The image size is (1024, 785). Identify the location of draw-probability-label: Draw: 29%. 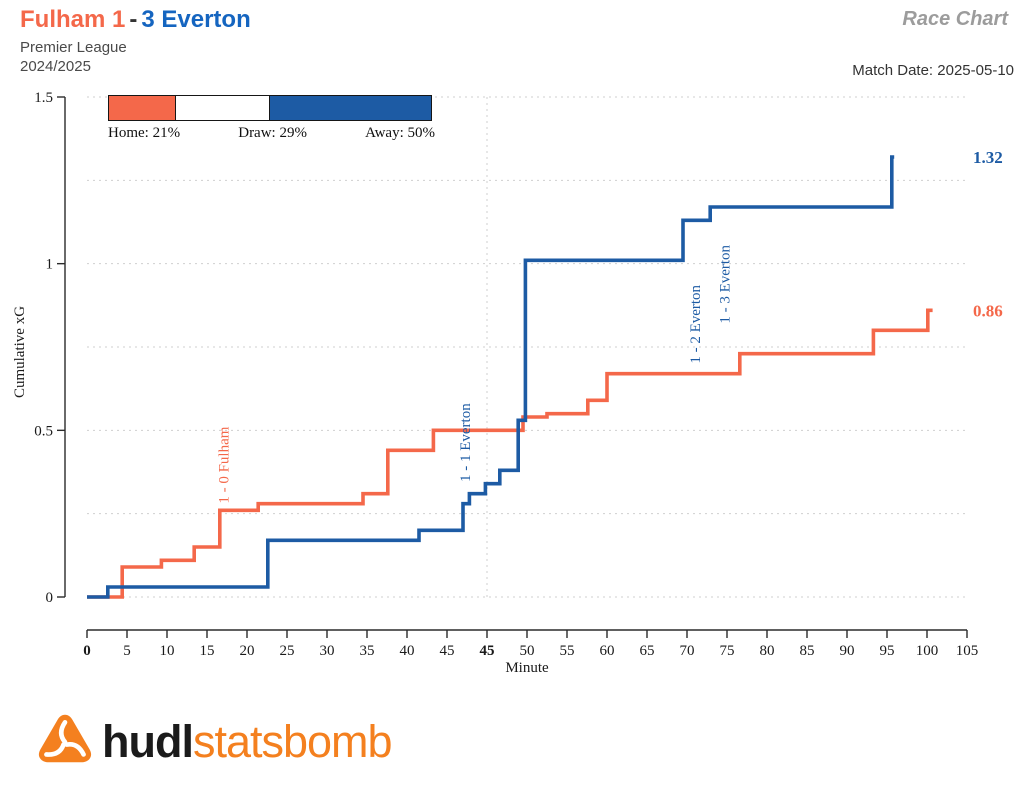
(272, 133).